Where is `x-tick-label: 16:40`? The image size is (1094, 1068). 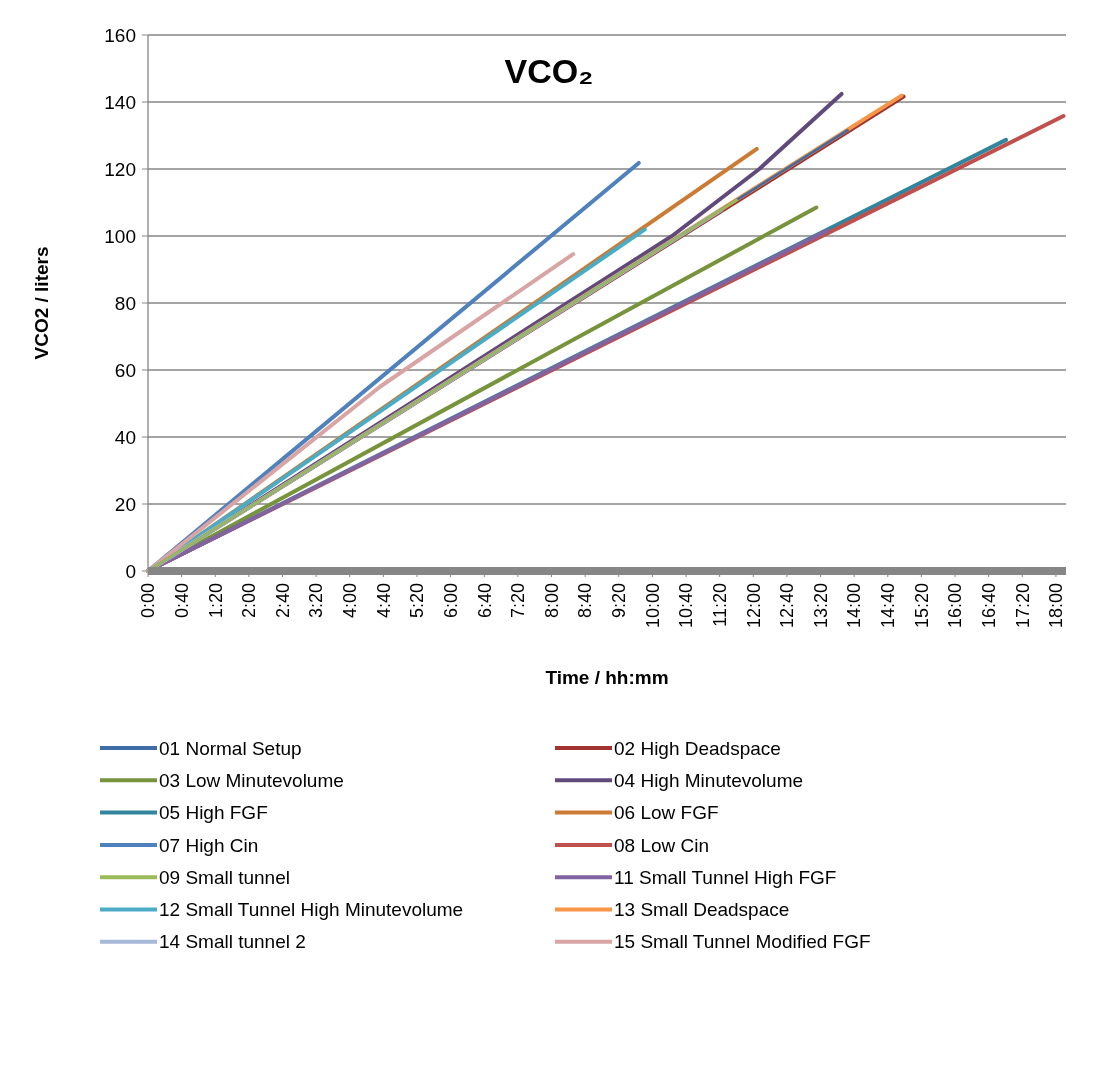 x-tick-label: 16:40 is located at coordinates (988, 606).